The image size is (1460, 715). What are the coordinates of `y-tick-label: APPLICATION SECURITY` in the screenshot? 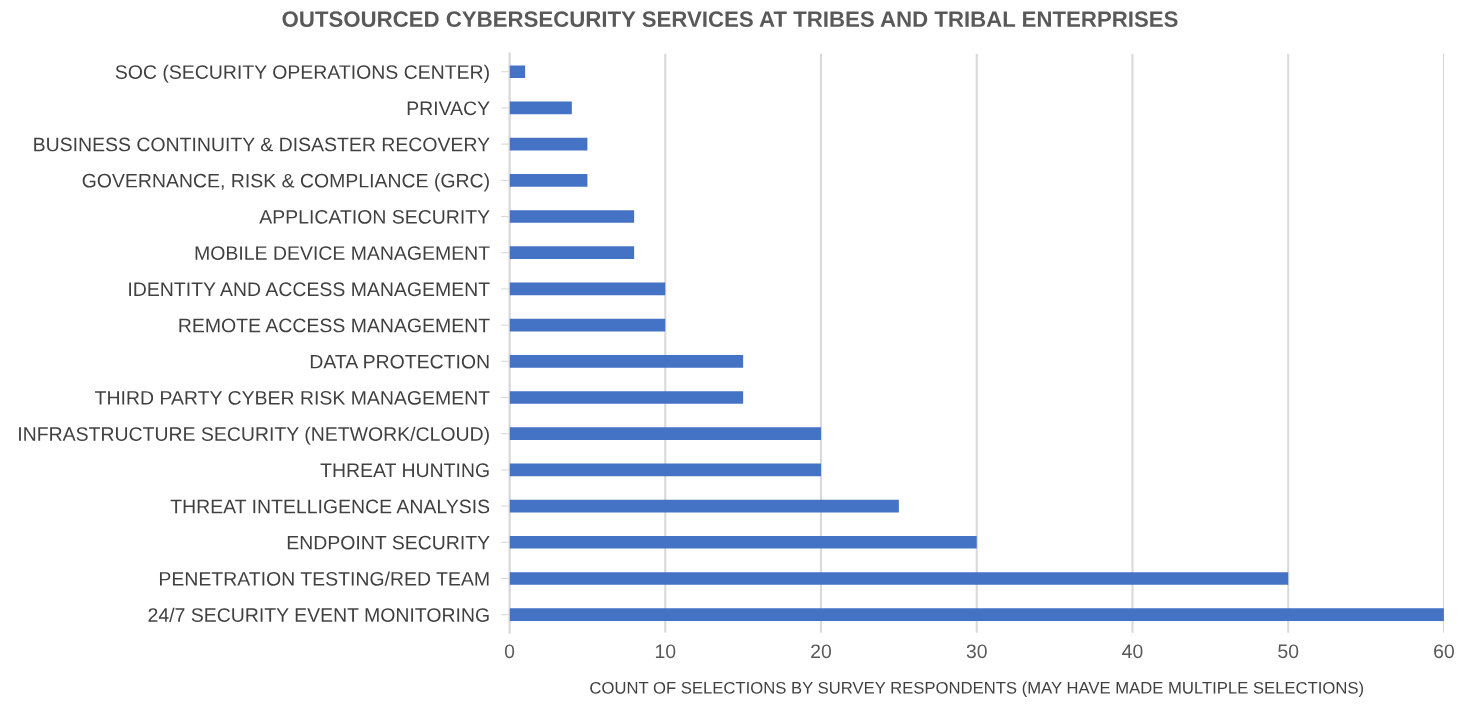 It's located at (374, 216).